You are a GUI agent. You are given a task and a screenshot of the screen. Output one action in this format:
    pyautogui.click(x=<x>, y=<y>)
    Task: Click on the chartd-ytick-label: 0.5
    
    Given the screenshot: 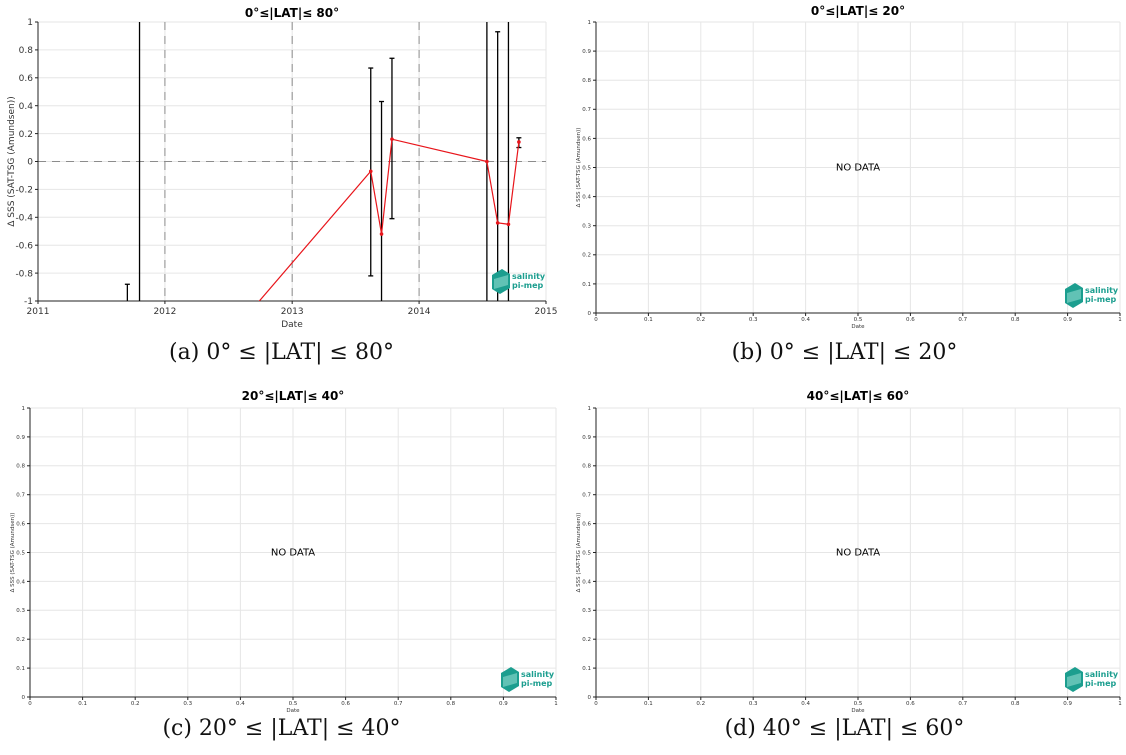 What is the action you would take?
    pyautogui.click(x=586, y=553)
    